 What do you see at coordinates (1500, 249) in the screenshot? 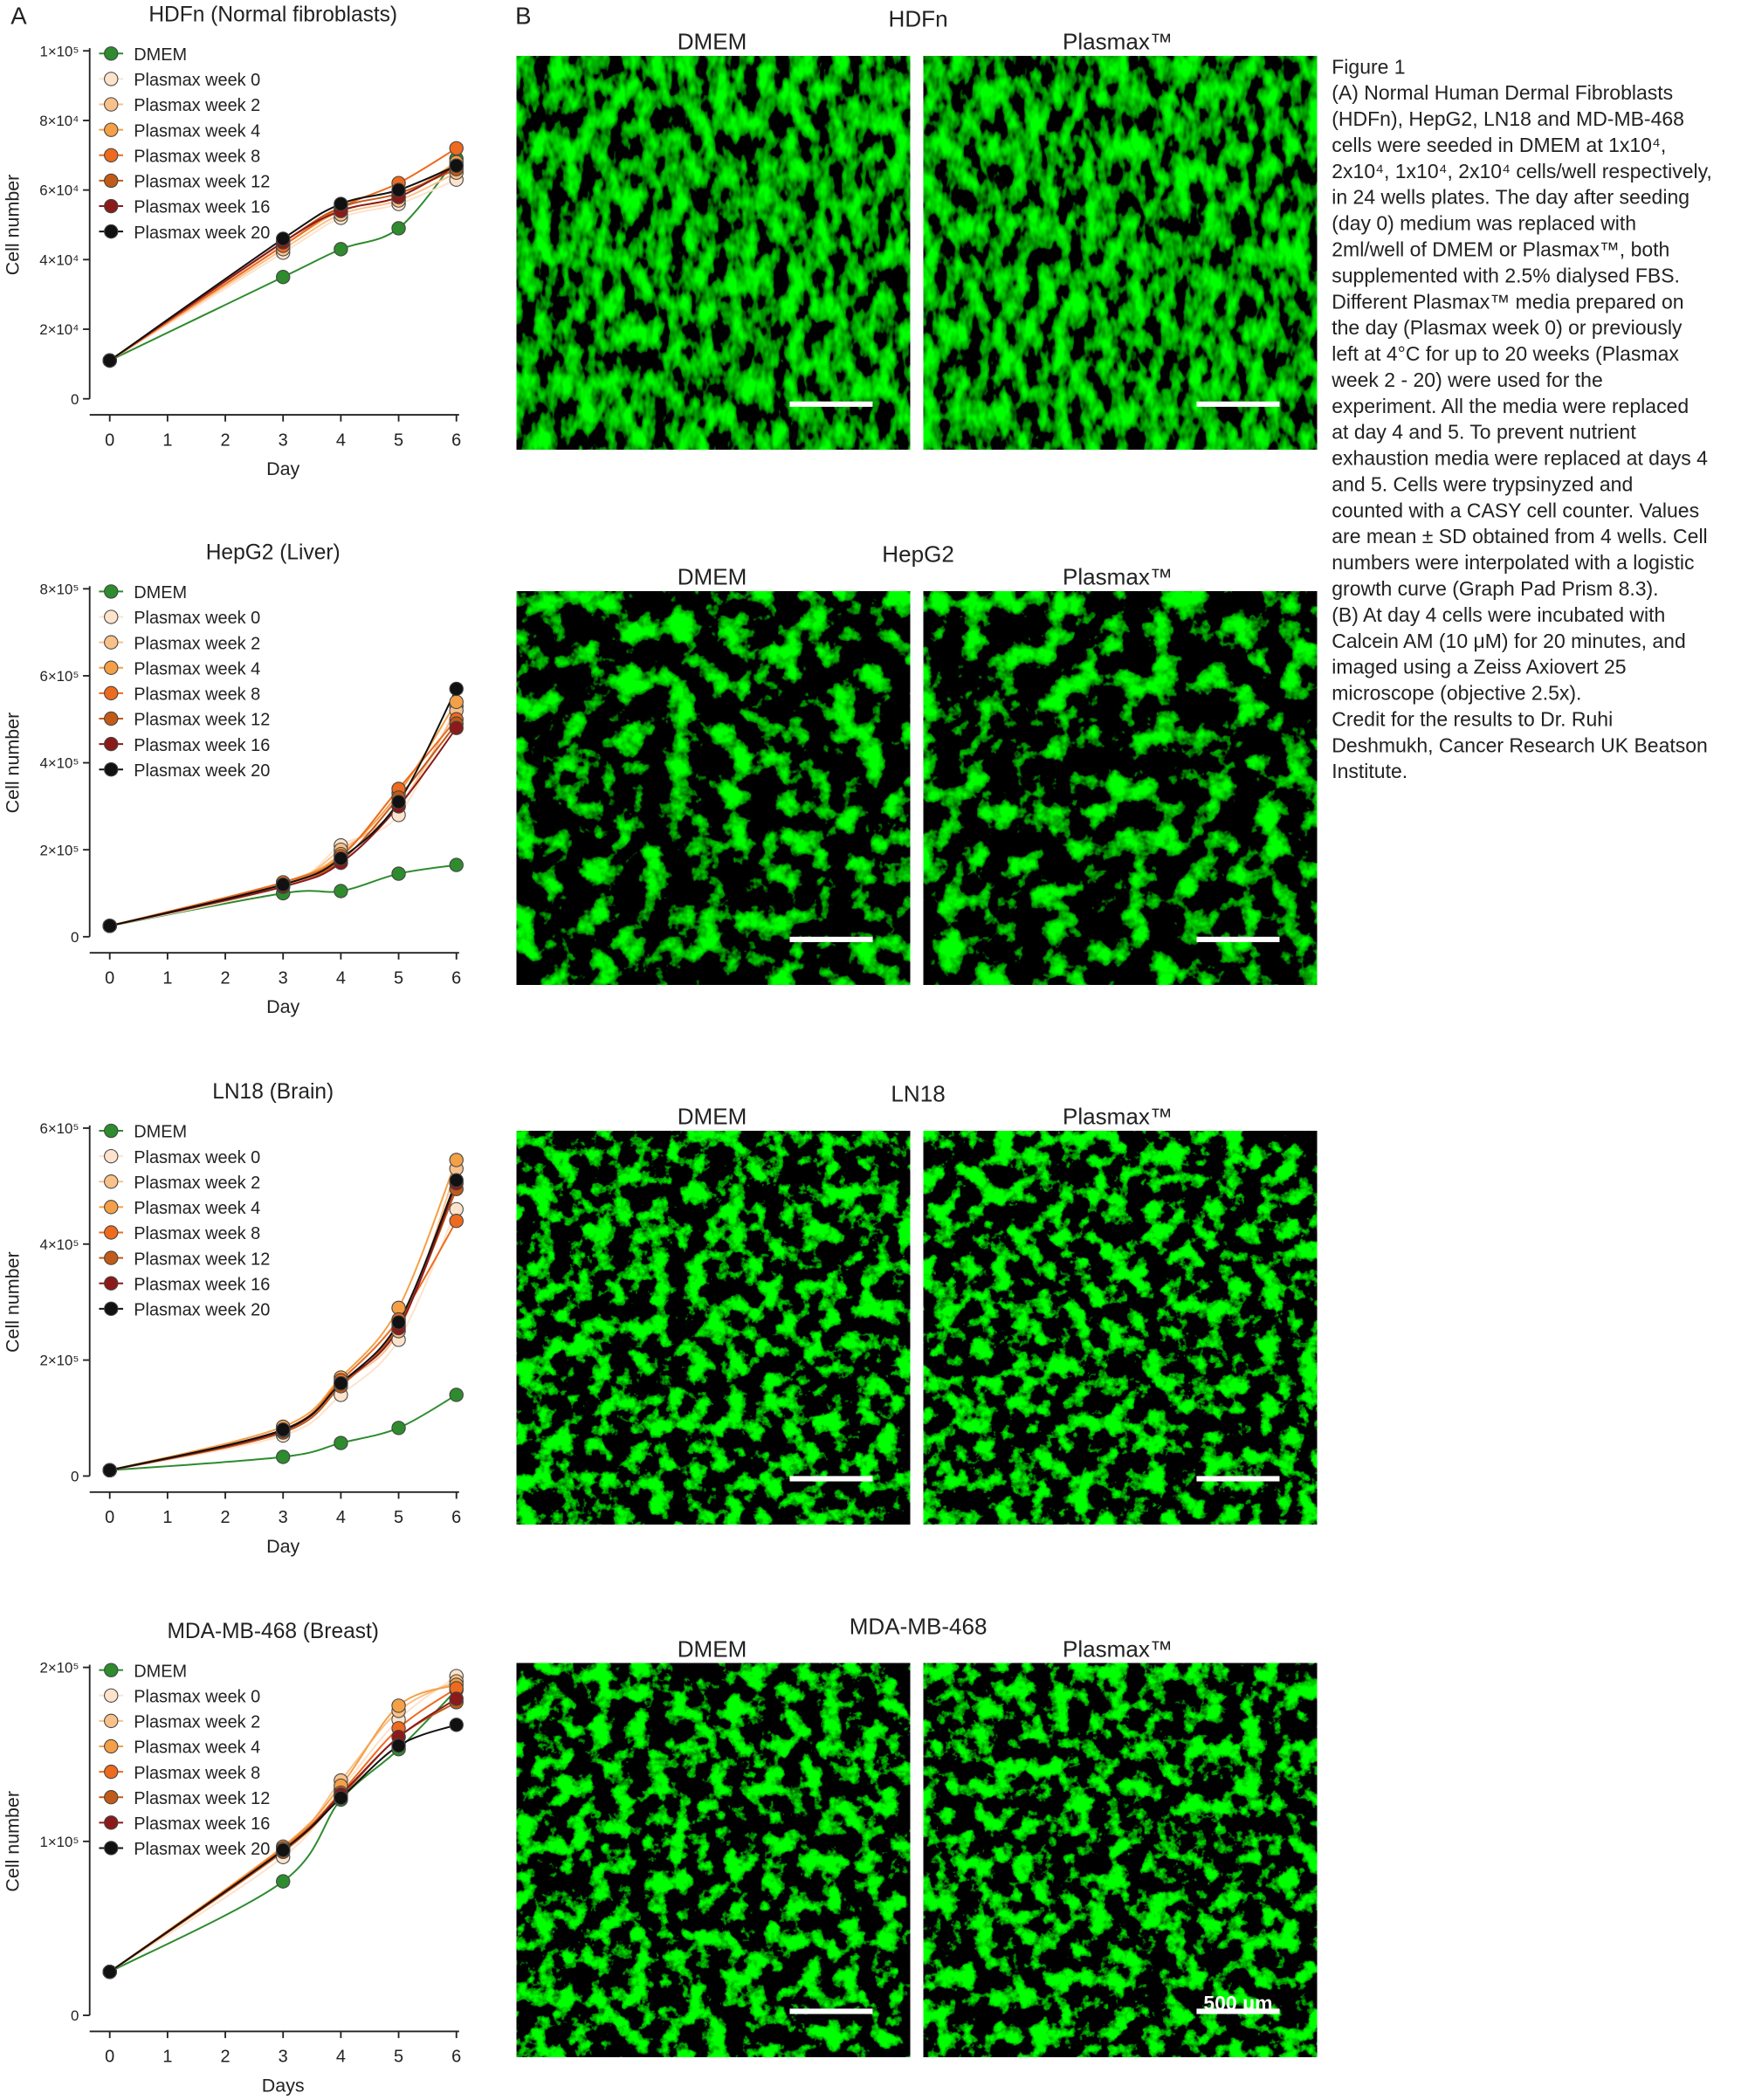
I see `caption-line: 2ml/well of DMEM or Plasmax™, both` at bounding box center [1500, 249].